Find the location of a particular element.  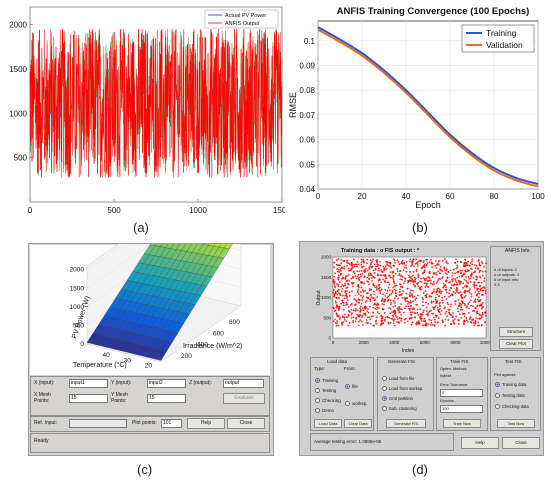

radio-testing-data is located at coordinates (497, 395).